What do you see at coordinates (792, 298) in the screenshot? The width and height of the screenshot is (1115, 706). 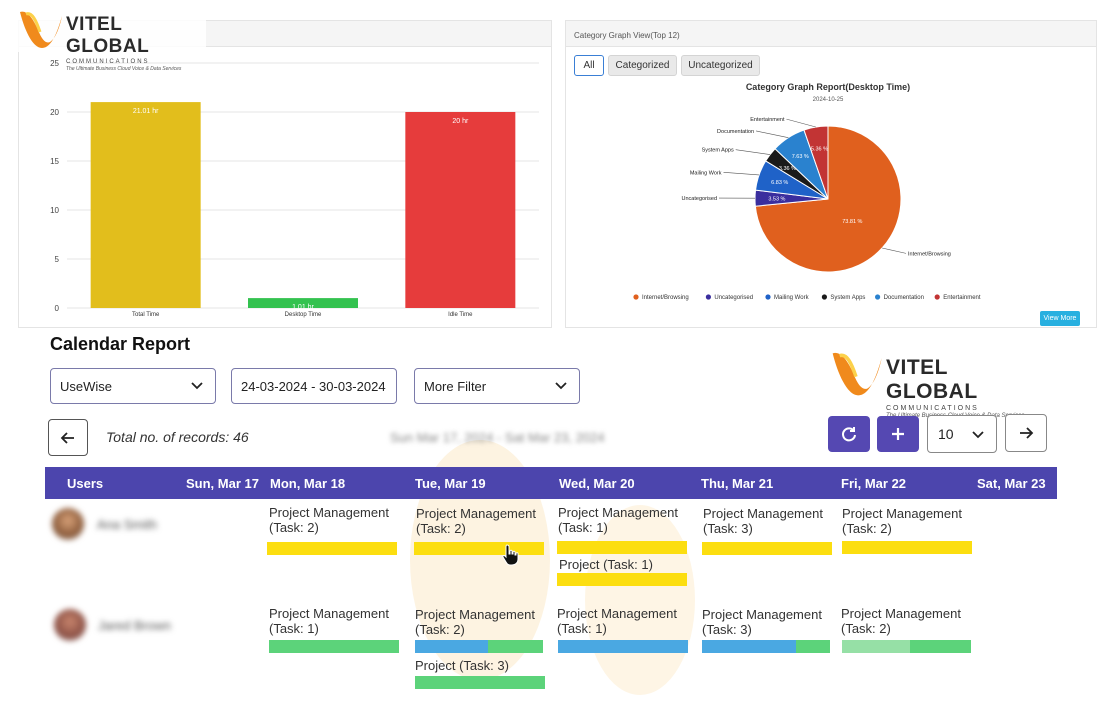 I see `legend-label: Mailing Work` at bounding box center [792, 298].